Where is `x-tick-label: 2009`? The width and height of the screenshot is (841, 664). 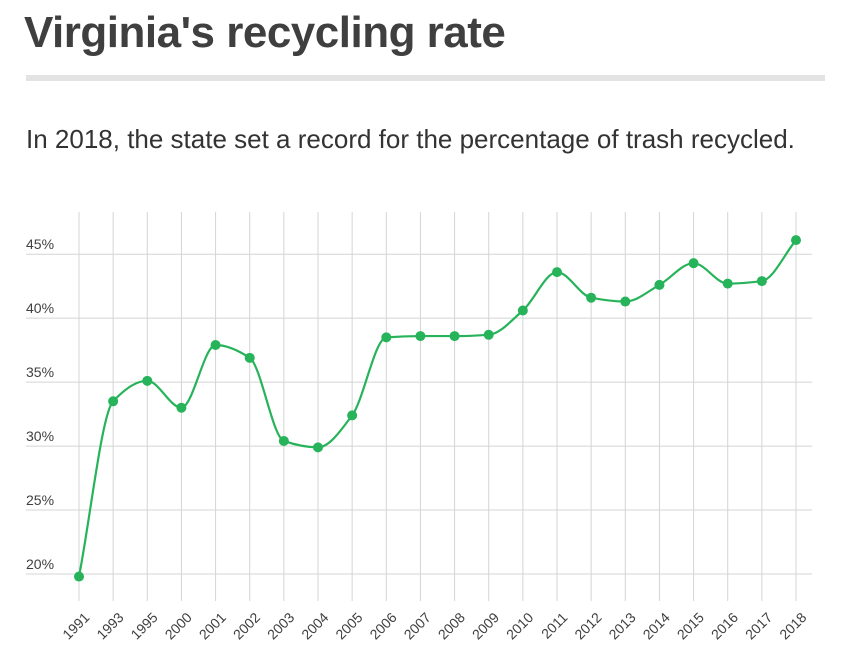
x-tick-label: 2009 is located at coordinates (485, 625).